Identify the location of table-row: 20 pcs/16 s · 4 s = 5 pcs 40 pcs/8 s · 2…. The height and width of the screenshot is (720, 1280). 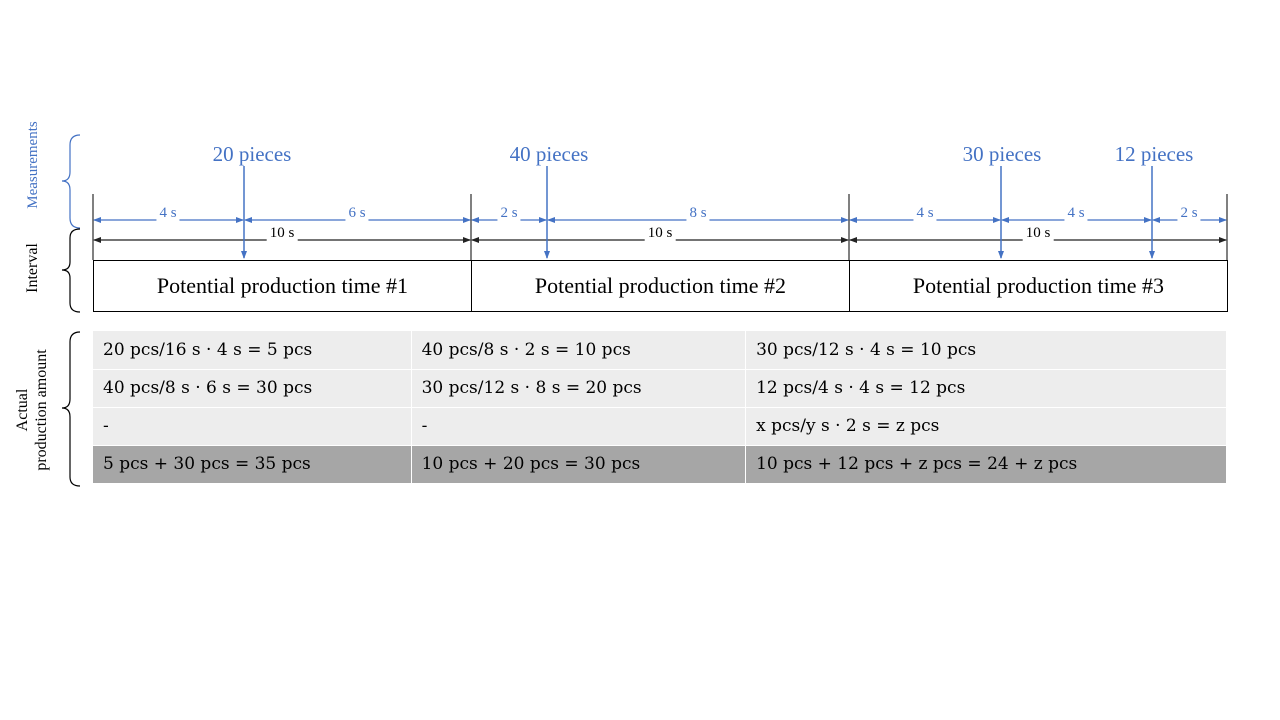
(660, 350).